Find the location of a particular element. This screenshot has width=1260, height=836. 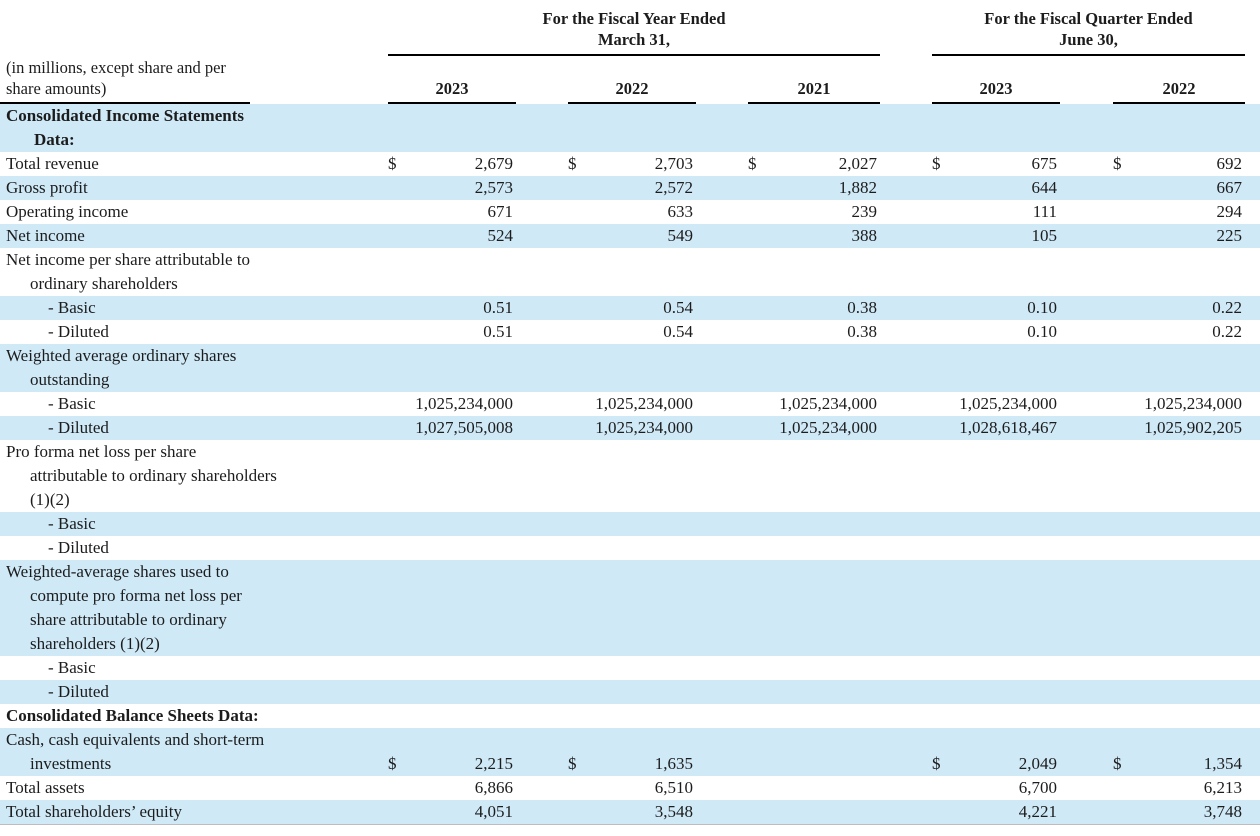

row-label: Consolidated Balance Sheets Data: is located at coordinates (132, 715).